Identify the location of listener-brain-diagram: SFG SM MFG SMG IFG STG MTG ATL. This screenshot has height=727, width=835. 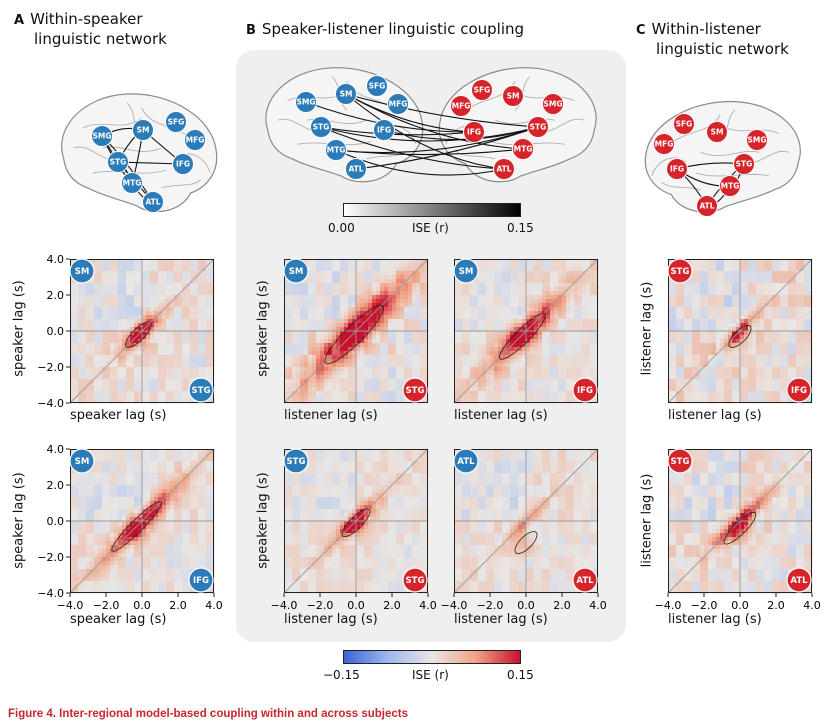
(722, 159).